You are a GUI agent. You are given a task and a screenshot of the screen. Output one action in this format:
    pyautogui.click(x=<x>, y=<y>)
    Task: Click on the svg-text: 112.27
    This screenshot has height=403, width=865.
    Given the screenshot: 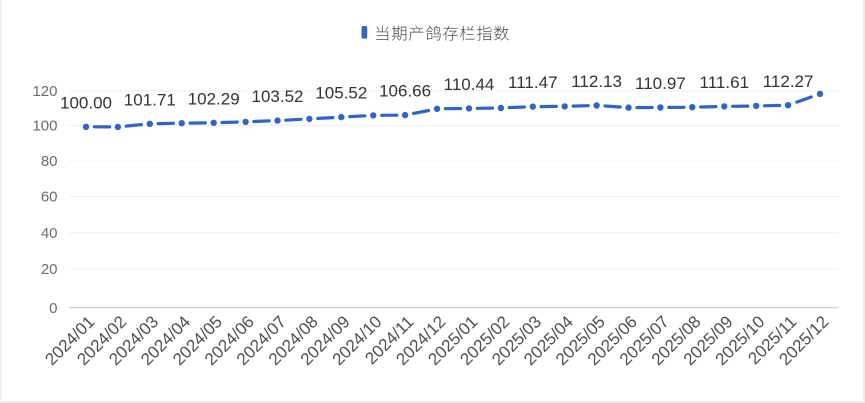 What is the action you would take?
    pyautogui.click(x=788, y=81)
    